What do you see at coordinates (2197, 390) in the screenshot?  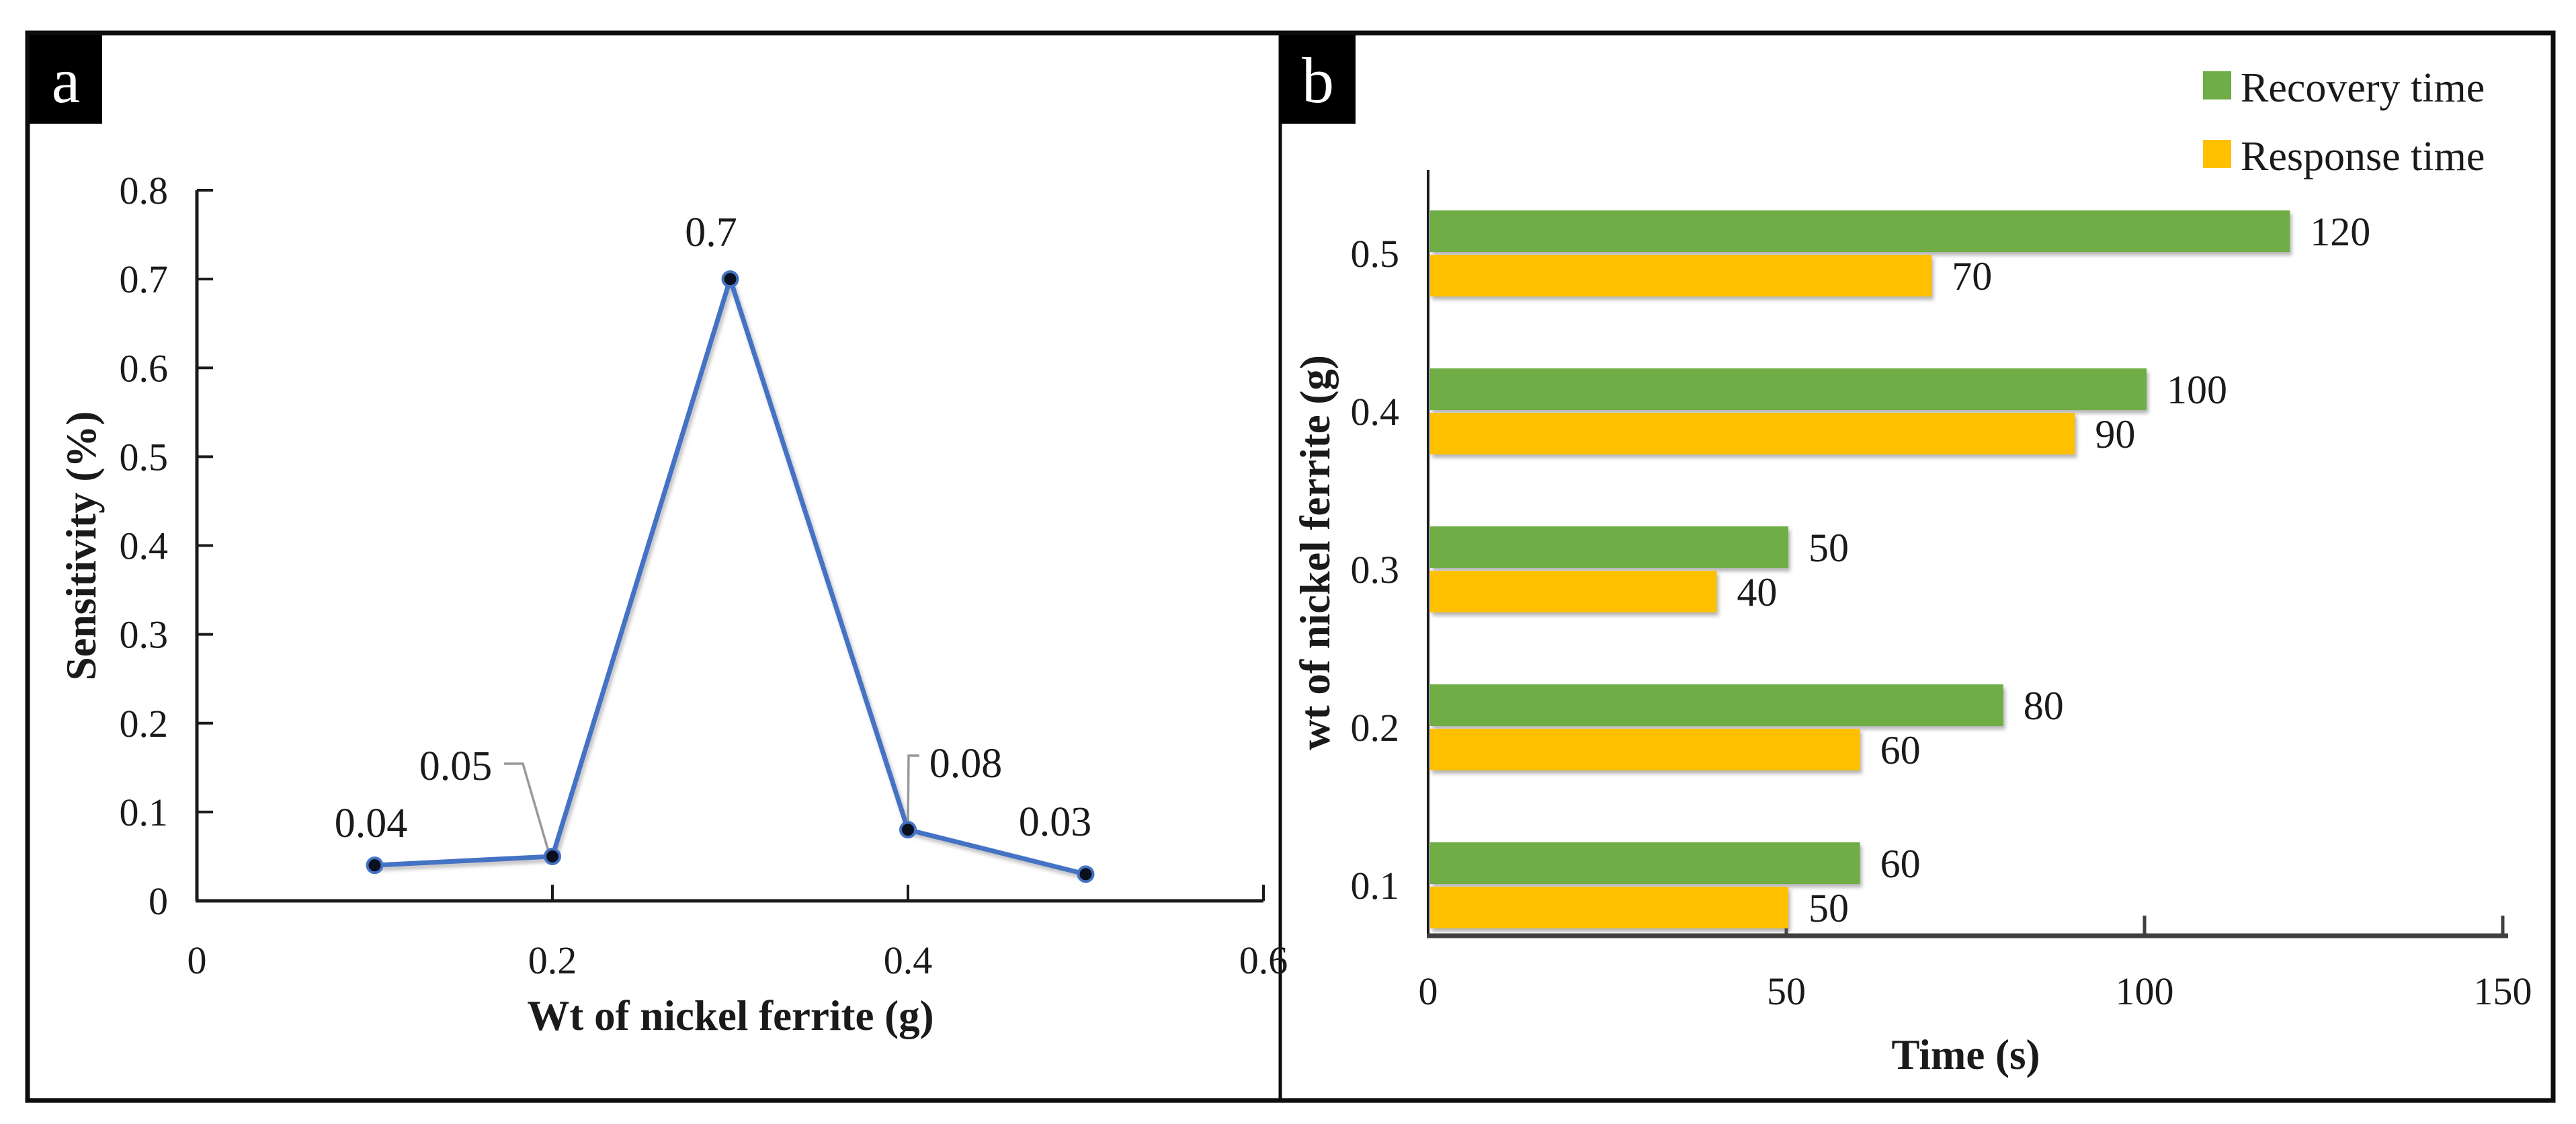 I see `bar-value-label: 100` at bounding box center [2197, 390].